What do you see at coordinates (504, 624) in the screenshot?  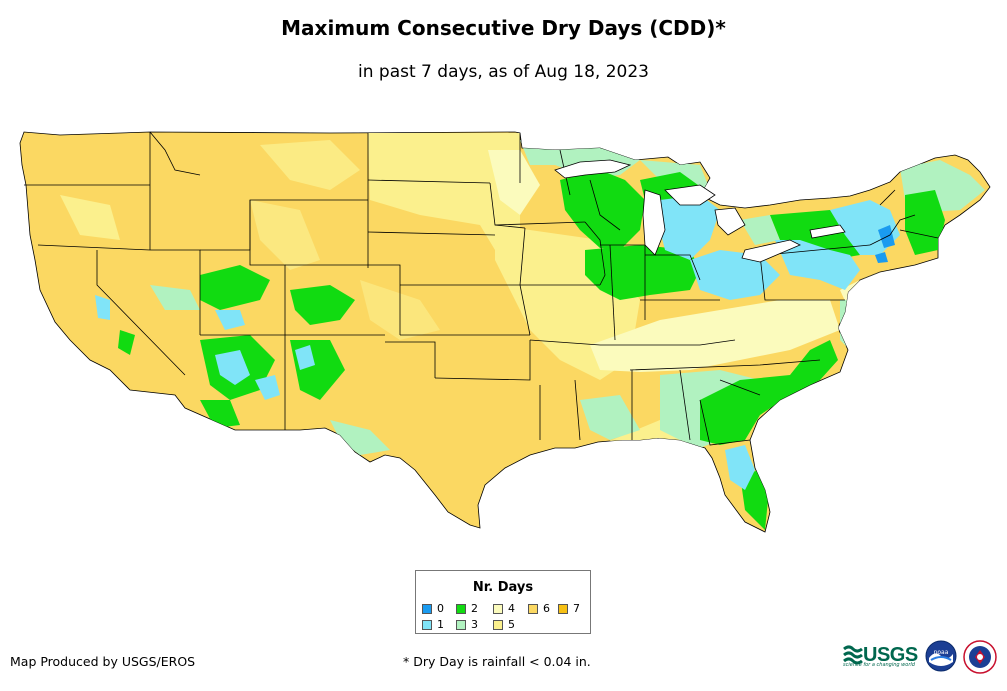 I see `legend-item-5: 5` at bounding box center [504, 624].